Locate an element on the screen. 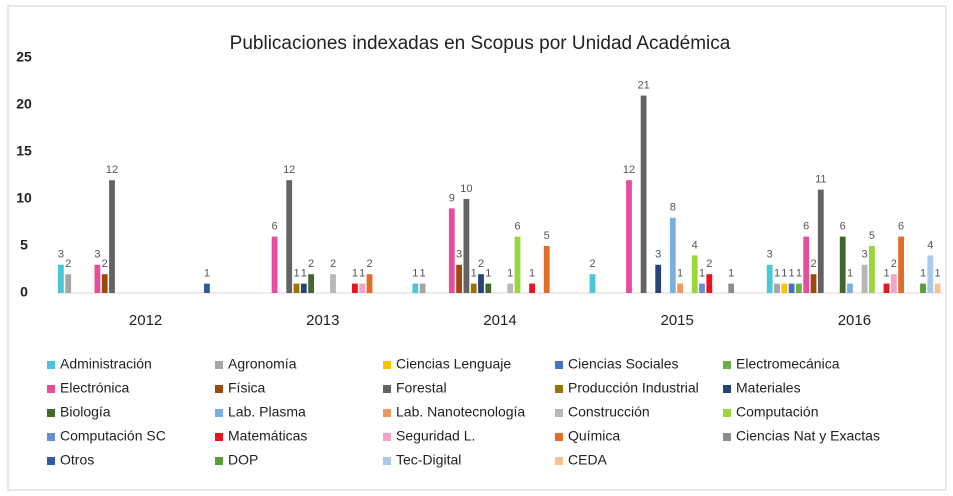 Image resolution: width=953 pixels, height=496 pixels. value-label: 11 is located at coordinates (820, 180).